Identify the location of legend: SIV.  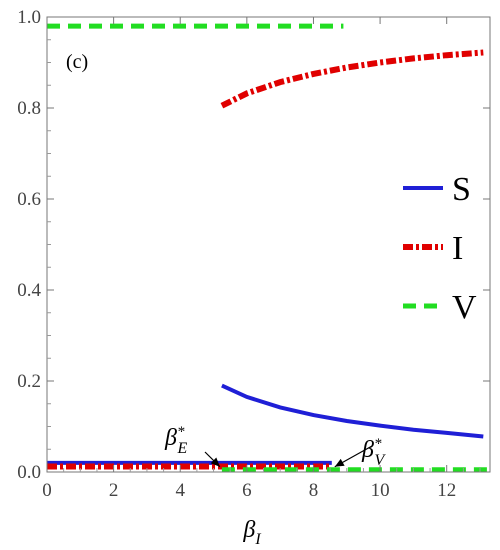
(440, 248).